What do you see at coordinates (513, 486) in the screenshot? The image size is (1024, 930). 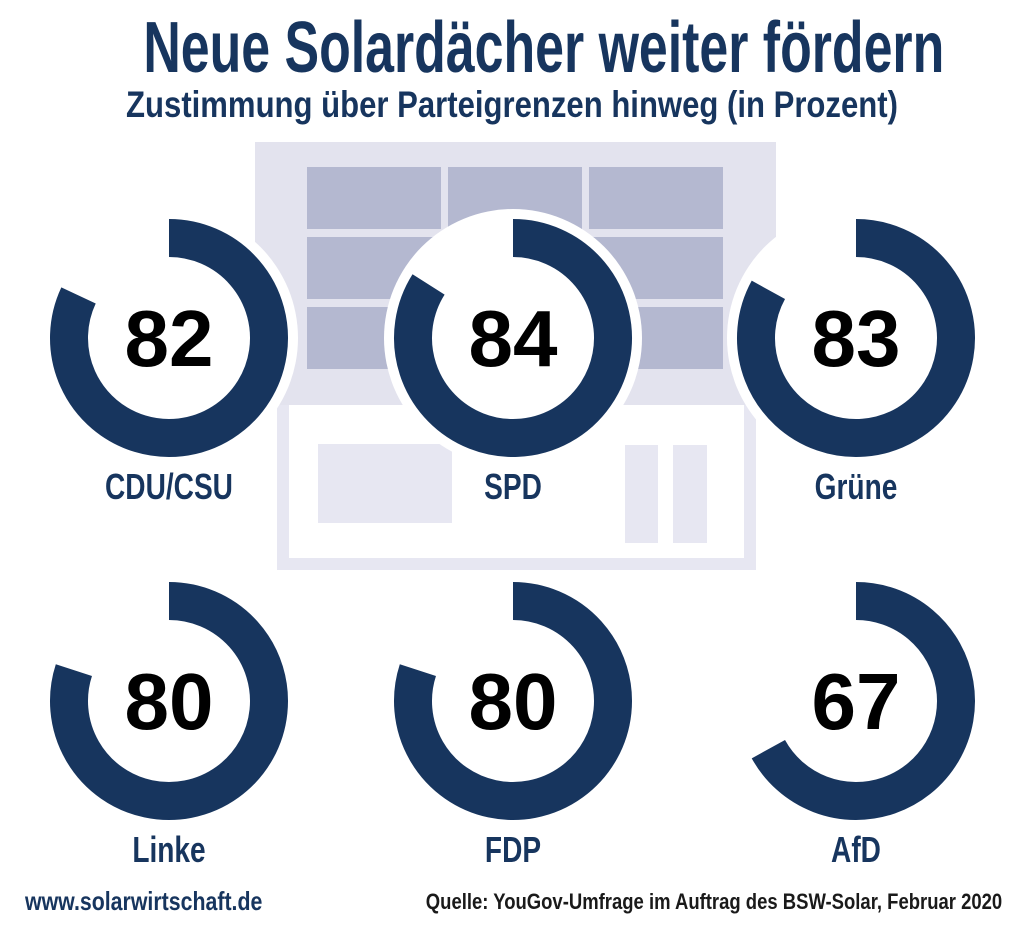 I see `party-label: SPD` at bounding box center [513, 486].